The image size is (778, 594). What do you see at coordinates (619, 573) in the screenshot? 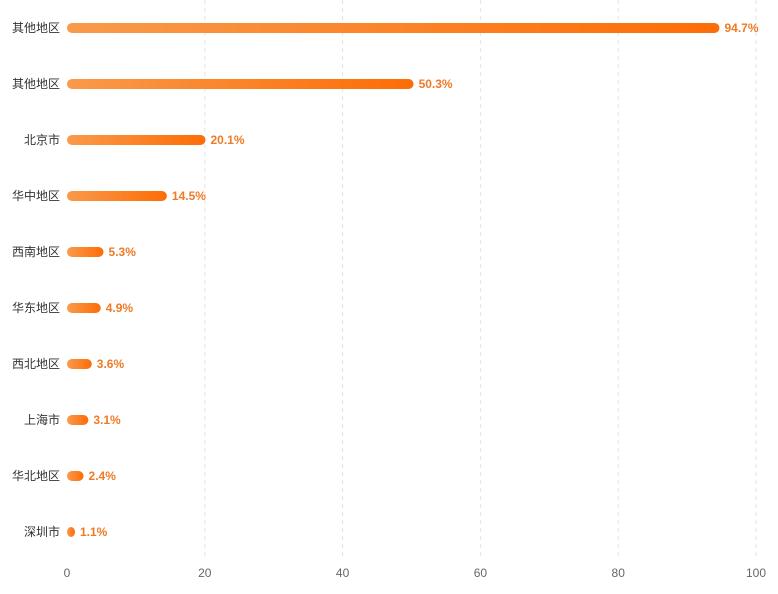
I see `x-tick-label: 80` at bounding box center [619, 573].